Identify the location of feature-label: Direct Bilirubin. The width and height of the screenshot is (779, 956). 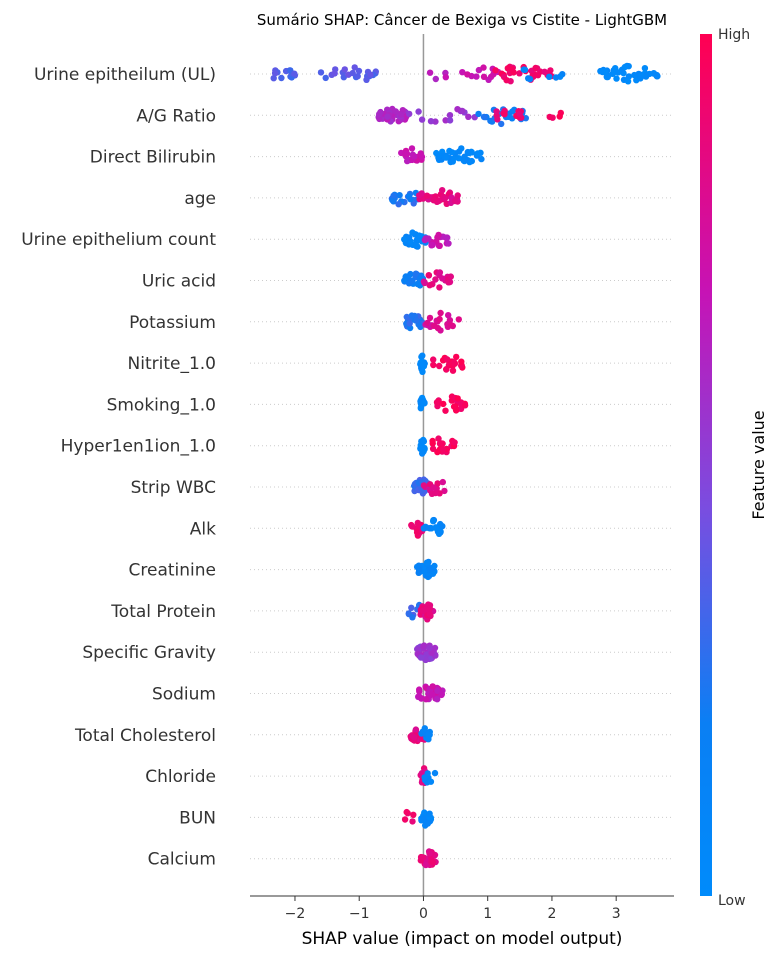
(153, 158).